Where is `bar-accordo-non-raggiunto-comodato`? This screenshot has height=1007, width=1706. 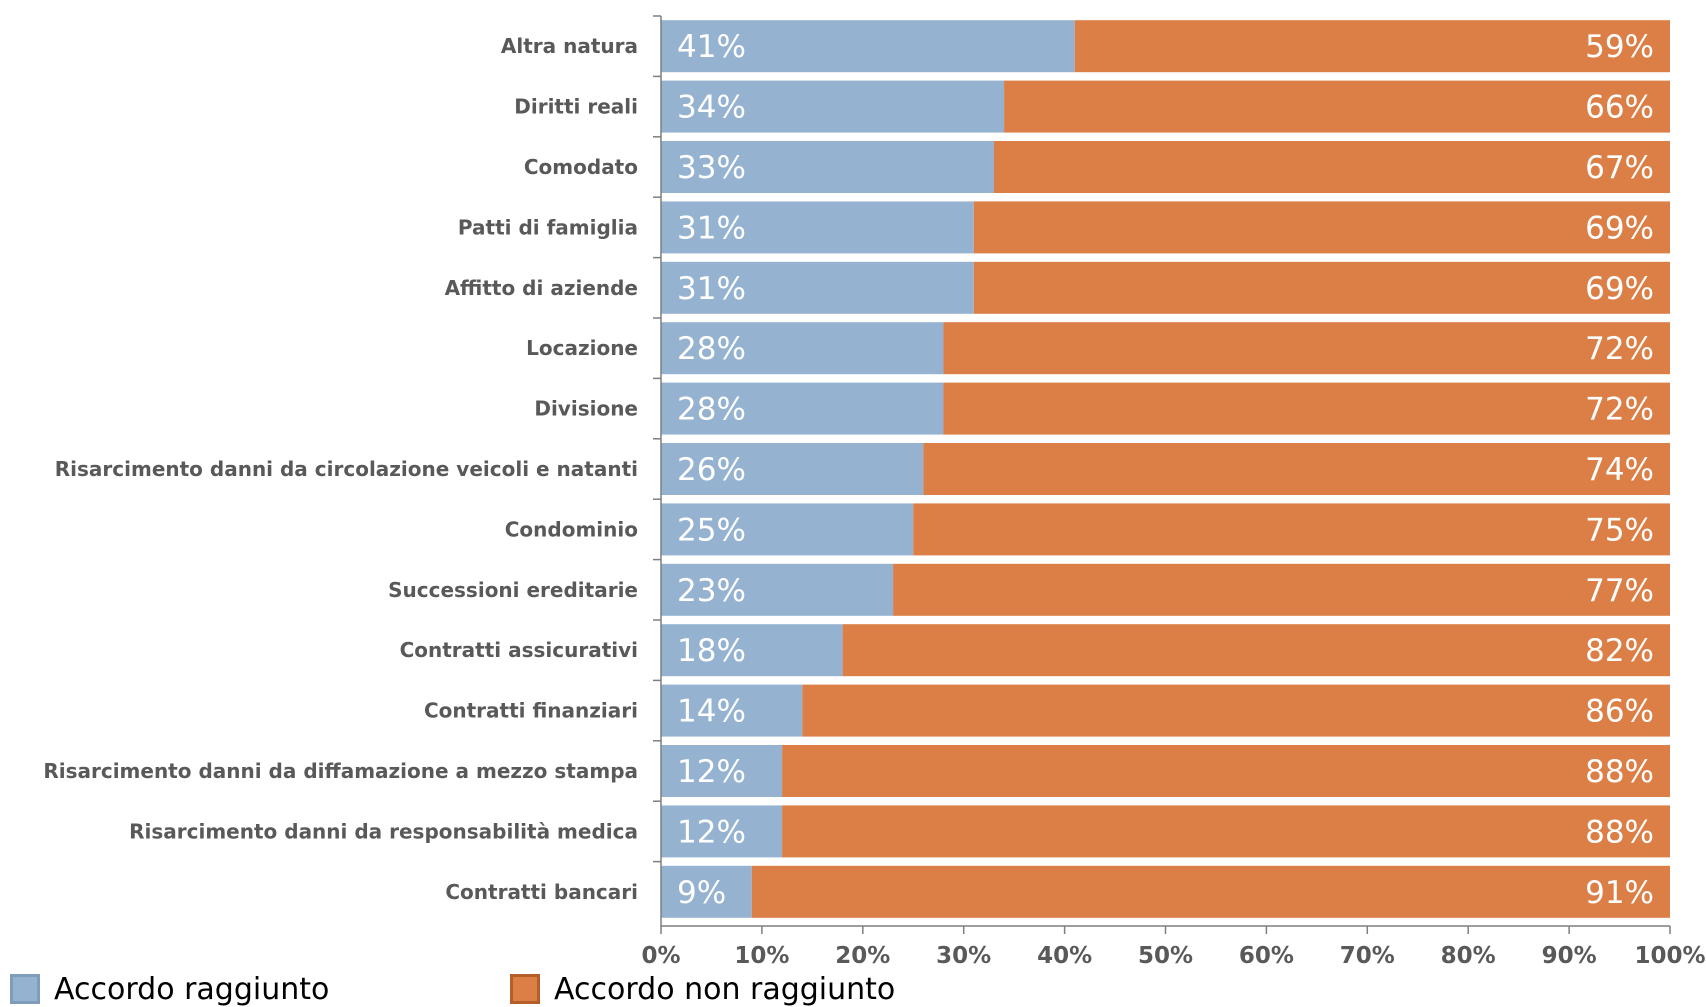 bar-accordo-non-raggiunto-comodato is located at coordinates (1331, 167).